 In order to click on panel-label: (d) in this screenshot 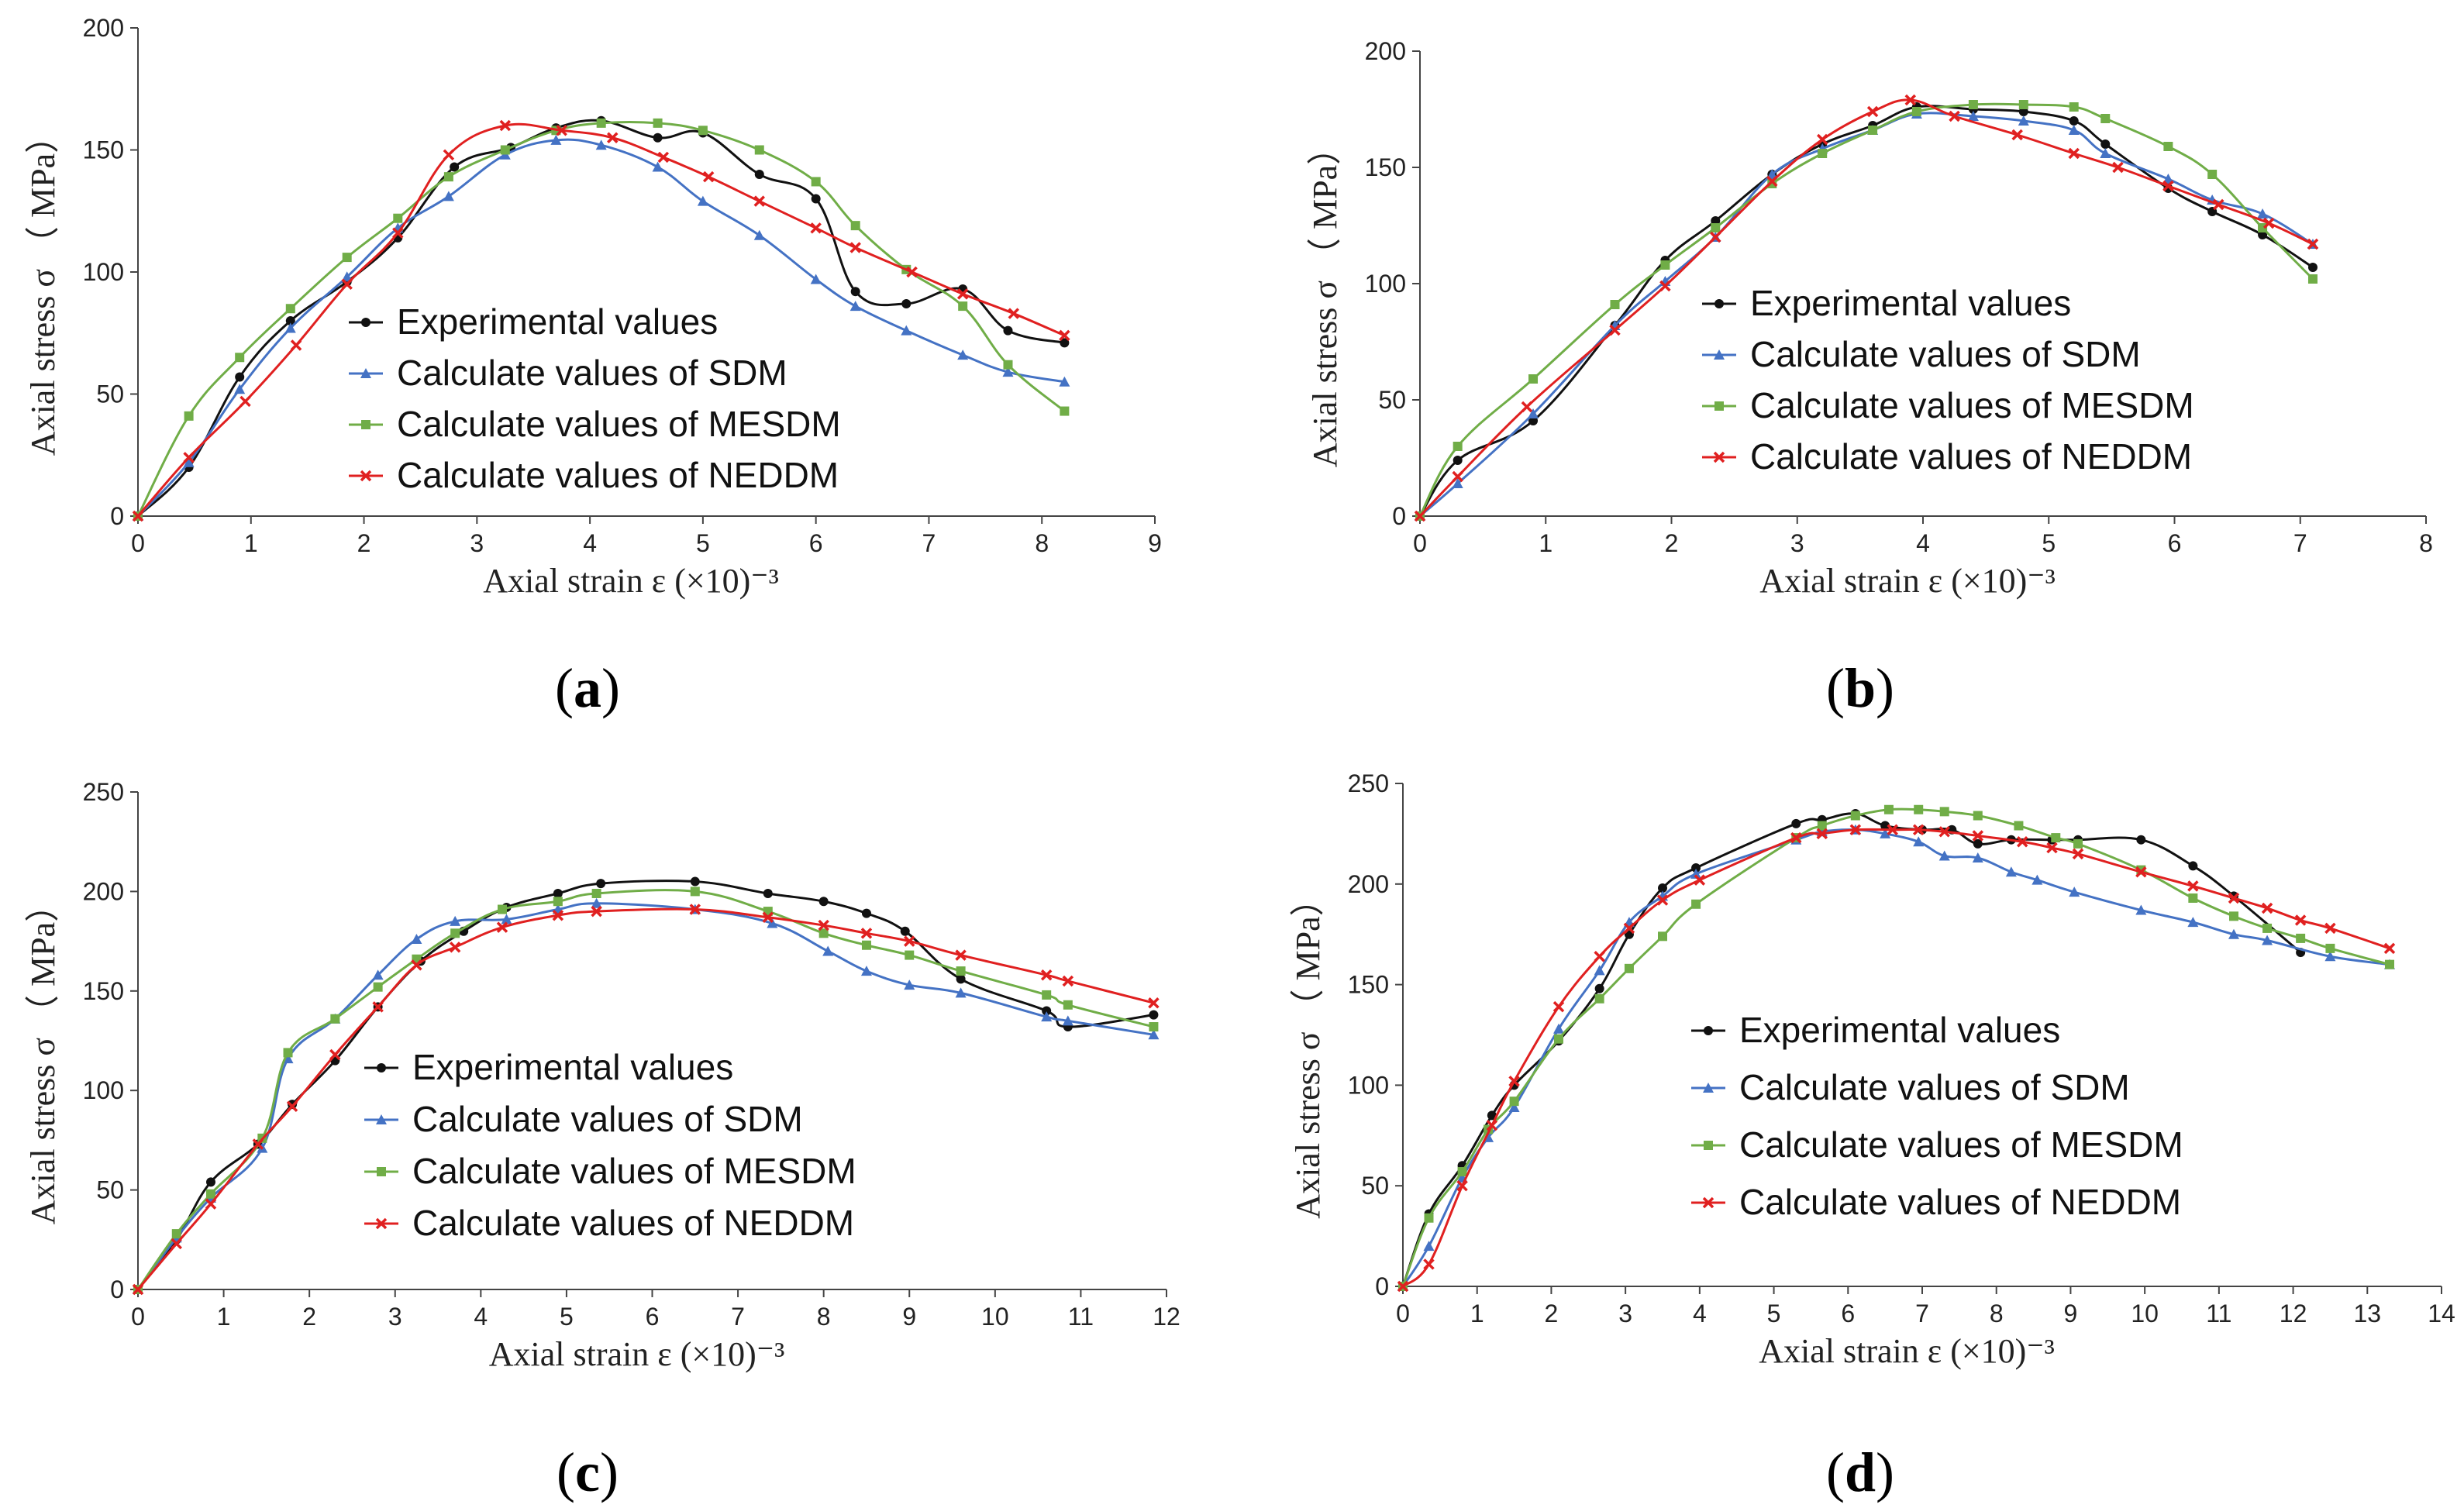, I will do `click(1860, 1472)`.